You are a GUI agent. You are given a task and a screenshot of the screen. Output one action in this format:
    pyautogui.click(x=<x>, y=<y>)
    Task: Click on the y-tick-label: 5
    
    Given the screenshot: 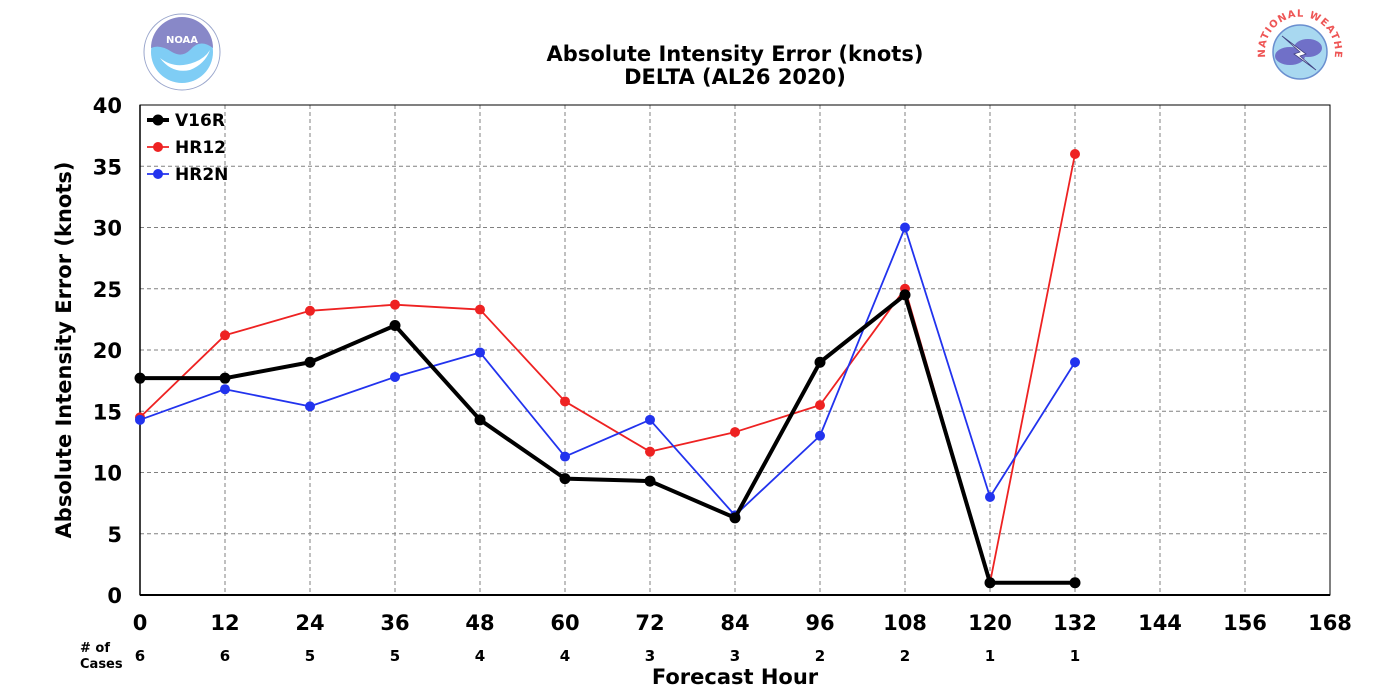 What is the action you would take?
    pyautogui.click(x=114, y=535)
    